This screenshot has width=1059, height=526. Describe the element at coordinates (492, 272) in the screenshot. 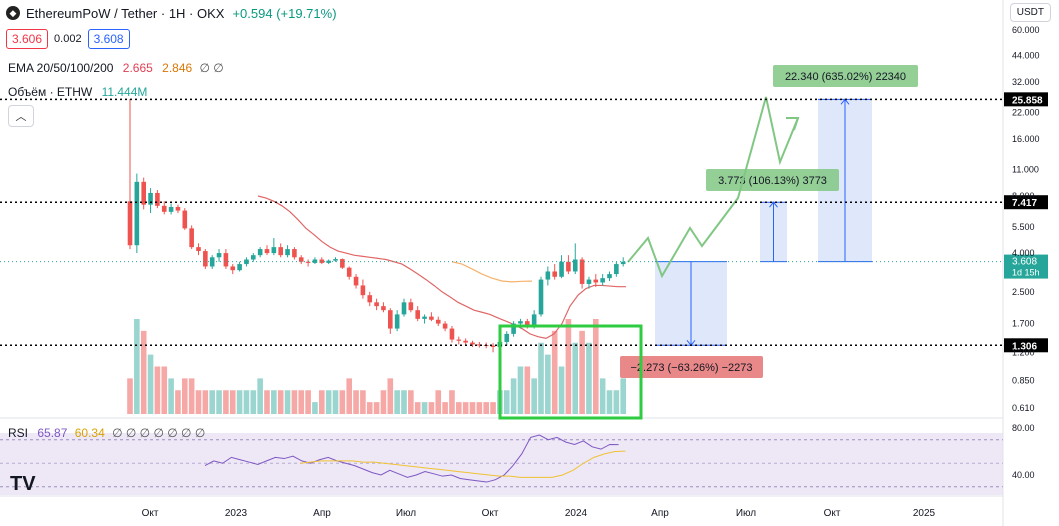

I see `ema50-line` at that location.